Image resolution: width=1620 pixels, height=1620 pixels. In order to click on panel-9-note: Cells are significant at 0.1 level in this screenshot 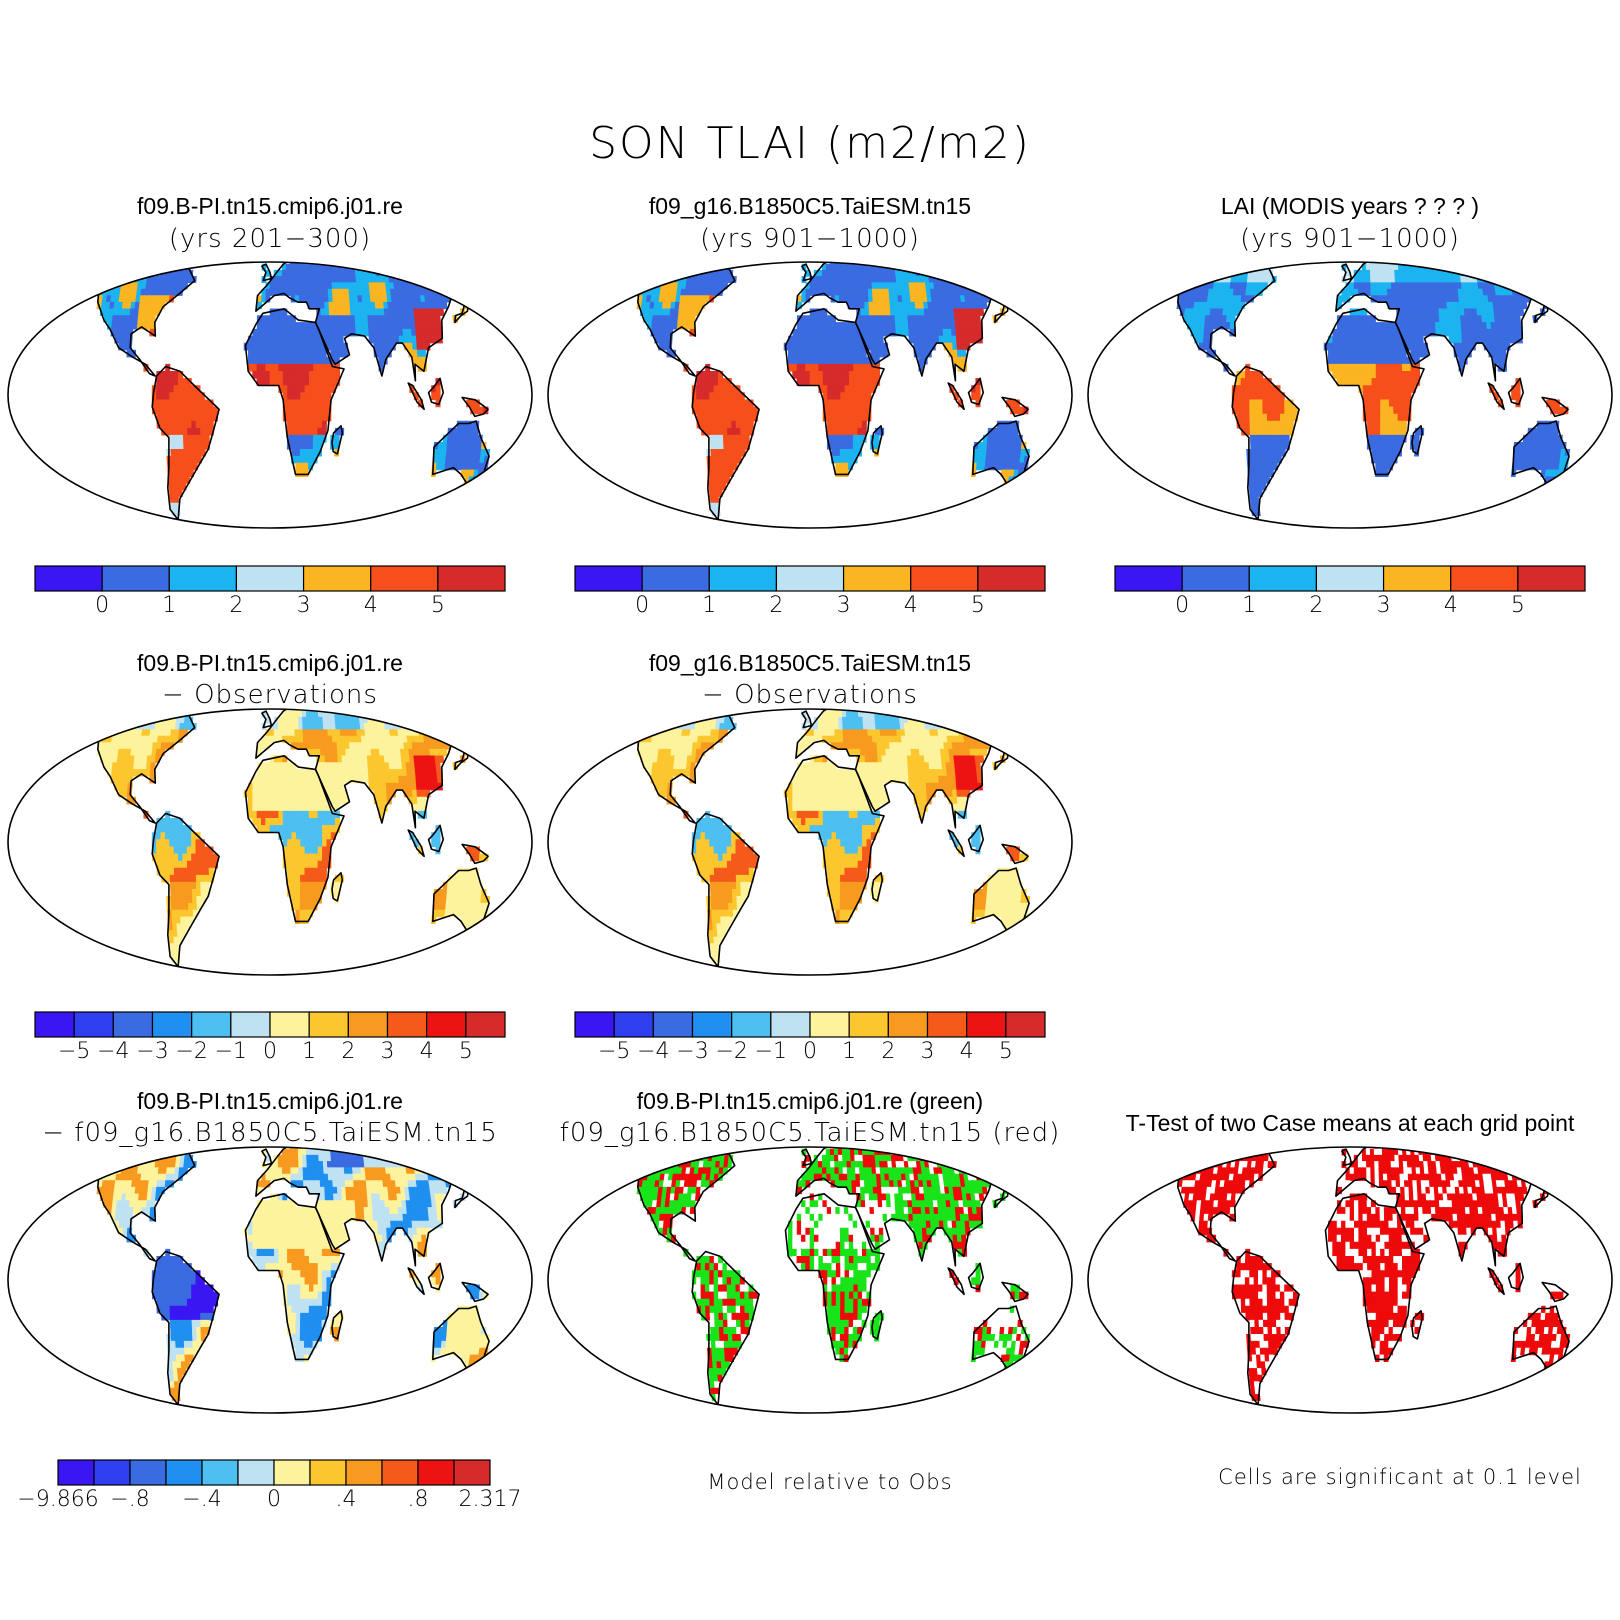, I will do `click(1400, 1477)`.